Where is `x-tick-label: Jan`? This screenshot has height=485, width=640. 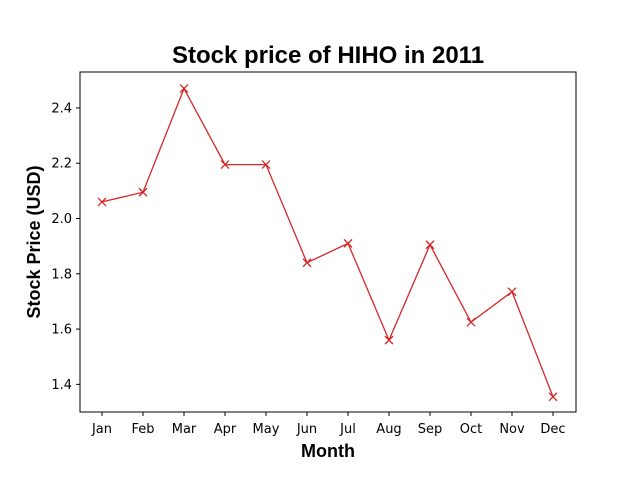 x-tick-label: Jan is located at coordinates (101, 429).